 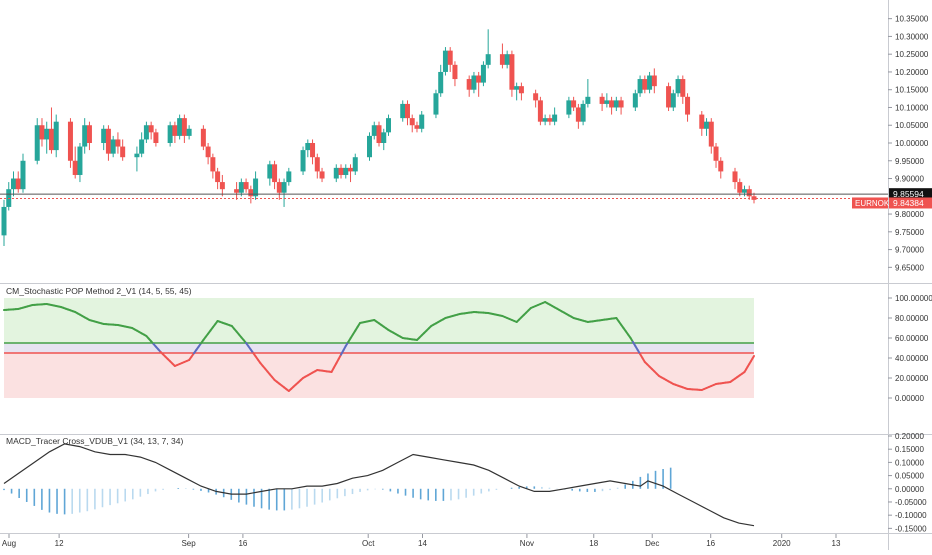 I want to click on time-axis-label: 14, so click(x=422, y=543).